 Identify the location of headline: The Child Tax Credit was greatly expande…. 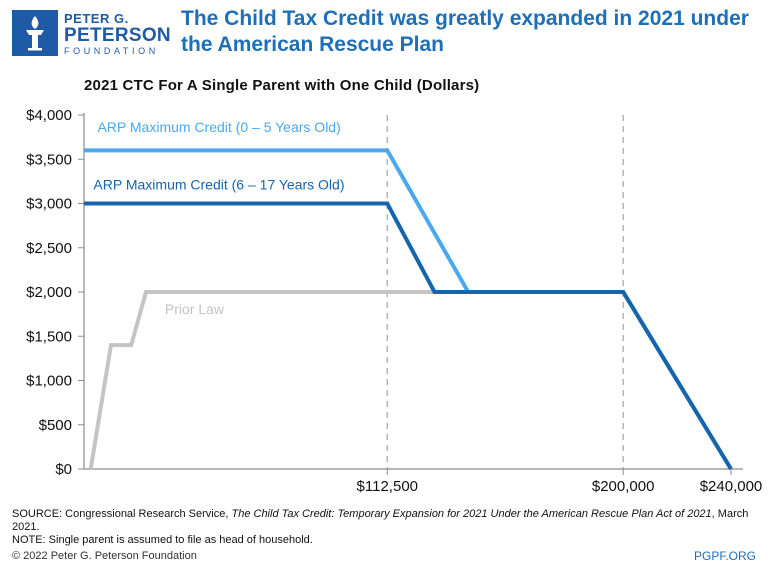
(465, 31).